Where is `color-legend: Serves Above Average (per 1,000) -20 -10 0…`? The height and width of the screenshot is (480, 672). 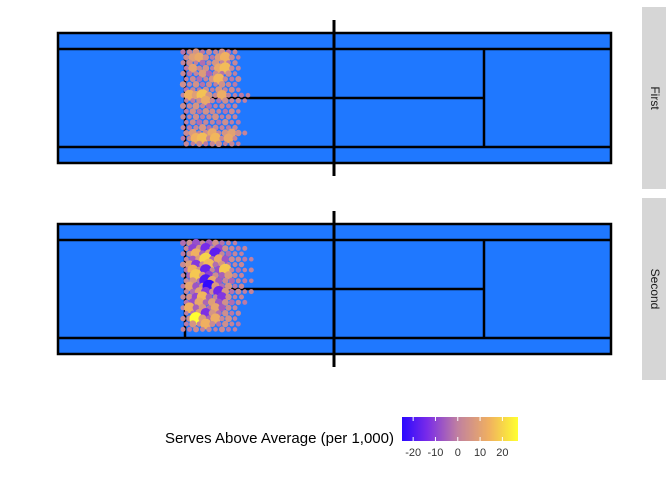 color-legend: Serves Above Average (per 1,000) -20 -10 0… is located at coordinates (341, 438).